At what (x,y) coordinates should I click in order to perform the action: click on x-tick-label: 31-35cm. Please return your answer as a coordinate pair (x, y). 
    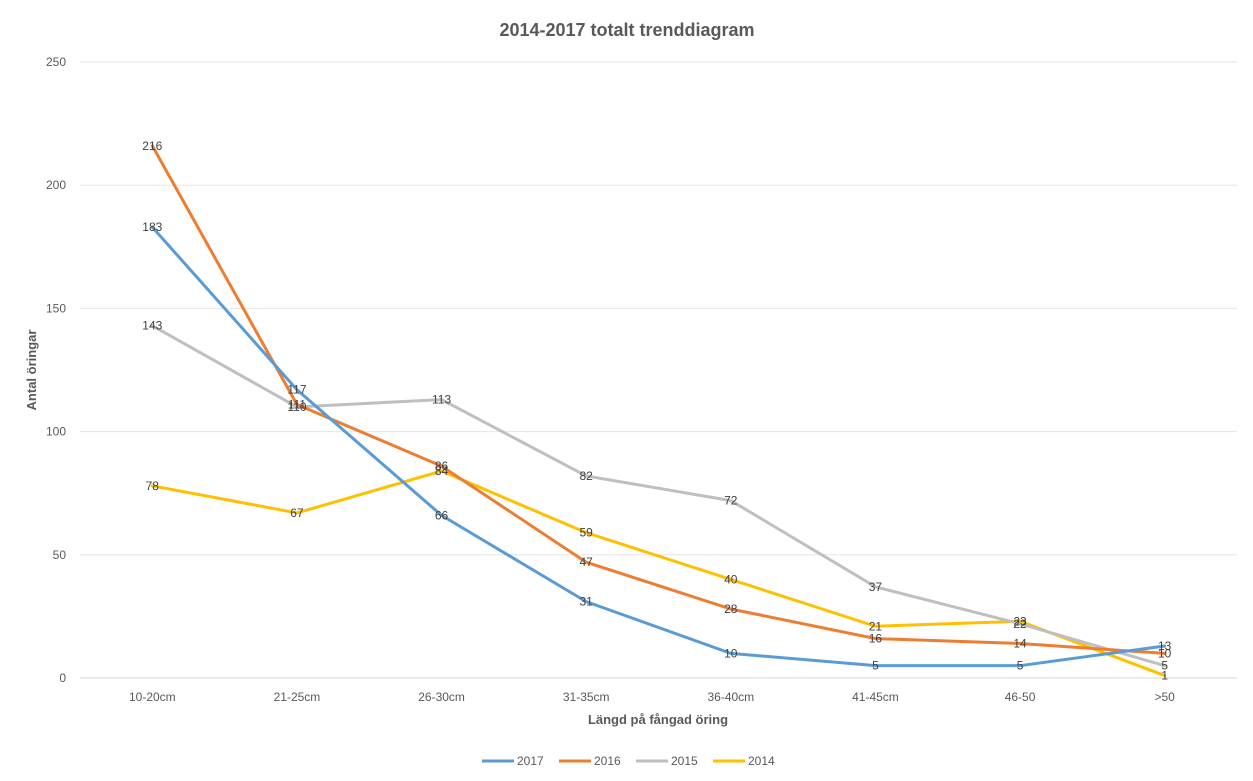
    Looking at the image, I should click on (586, 697).